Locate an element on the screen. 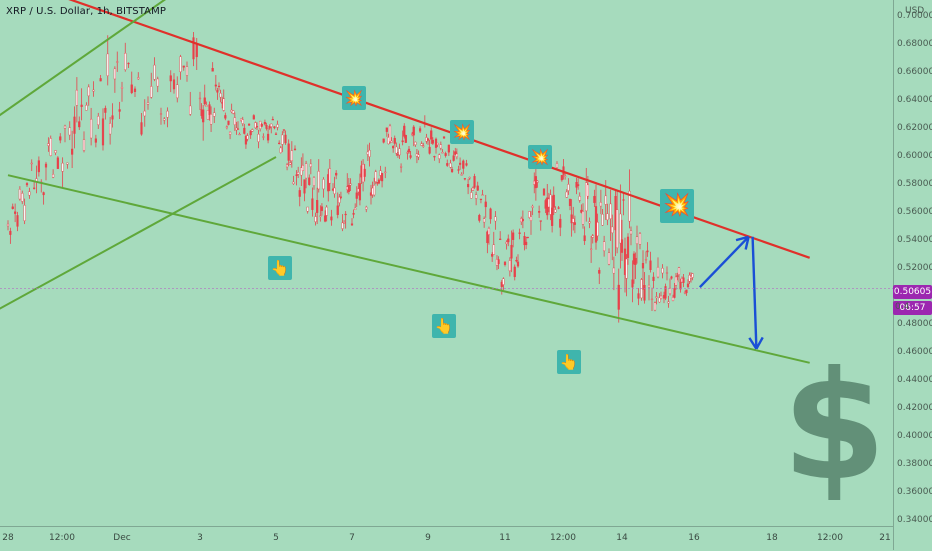 The height and width of the screenshot is (551, 932). price-tick-label: 0.60000 is located at coordinates (914, 156).